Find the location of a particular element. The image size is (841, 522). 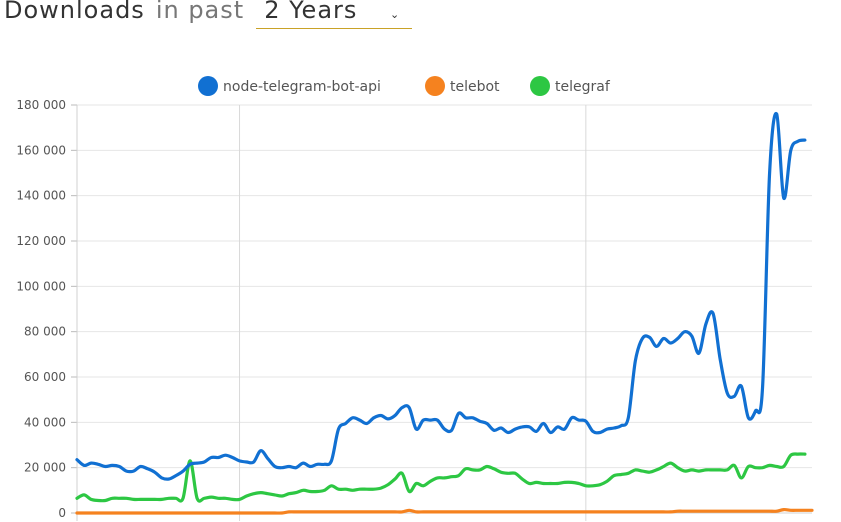

legend-marker-node-telegram-bot-api is located at coordinates (208, 86).